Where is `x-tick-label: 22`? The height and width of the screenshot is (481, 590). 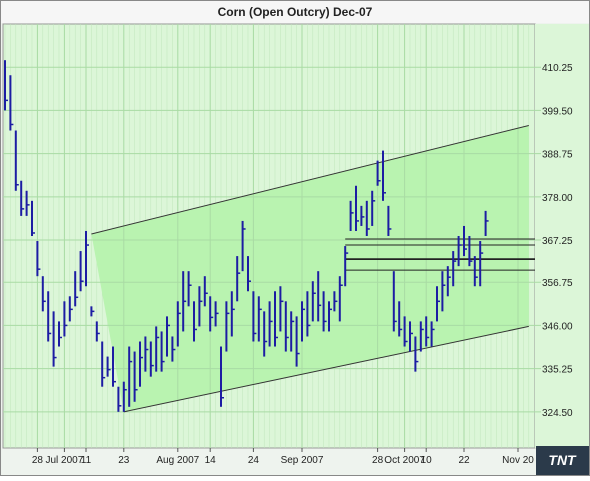 x-tick-label: 22 is located at coordinates (464, 460).